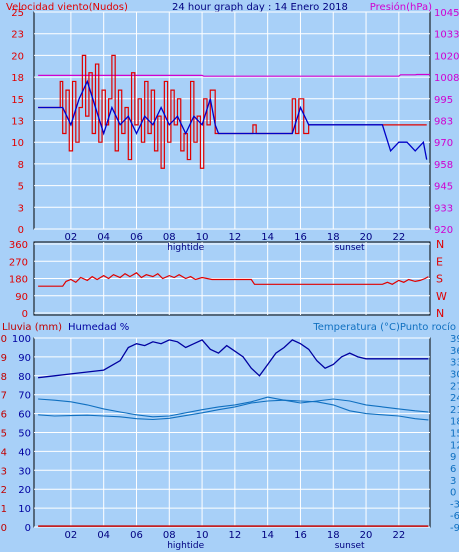 The height and width of the screenshot is (552, 459). I want to click on rain-tick-label: 6, so click(4, 415).